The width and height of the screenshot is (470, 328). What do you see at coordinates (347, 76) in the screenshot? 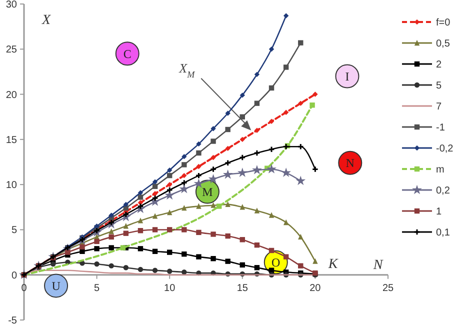
I see `annotation: I` at bounding box center [347, 76].